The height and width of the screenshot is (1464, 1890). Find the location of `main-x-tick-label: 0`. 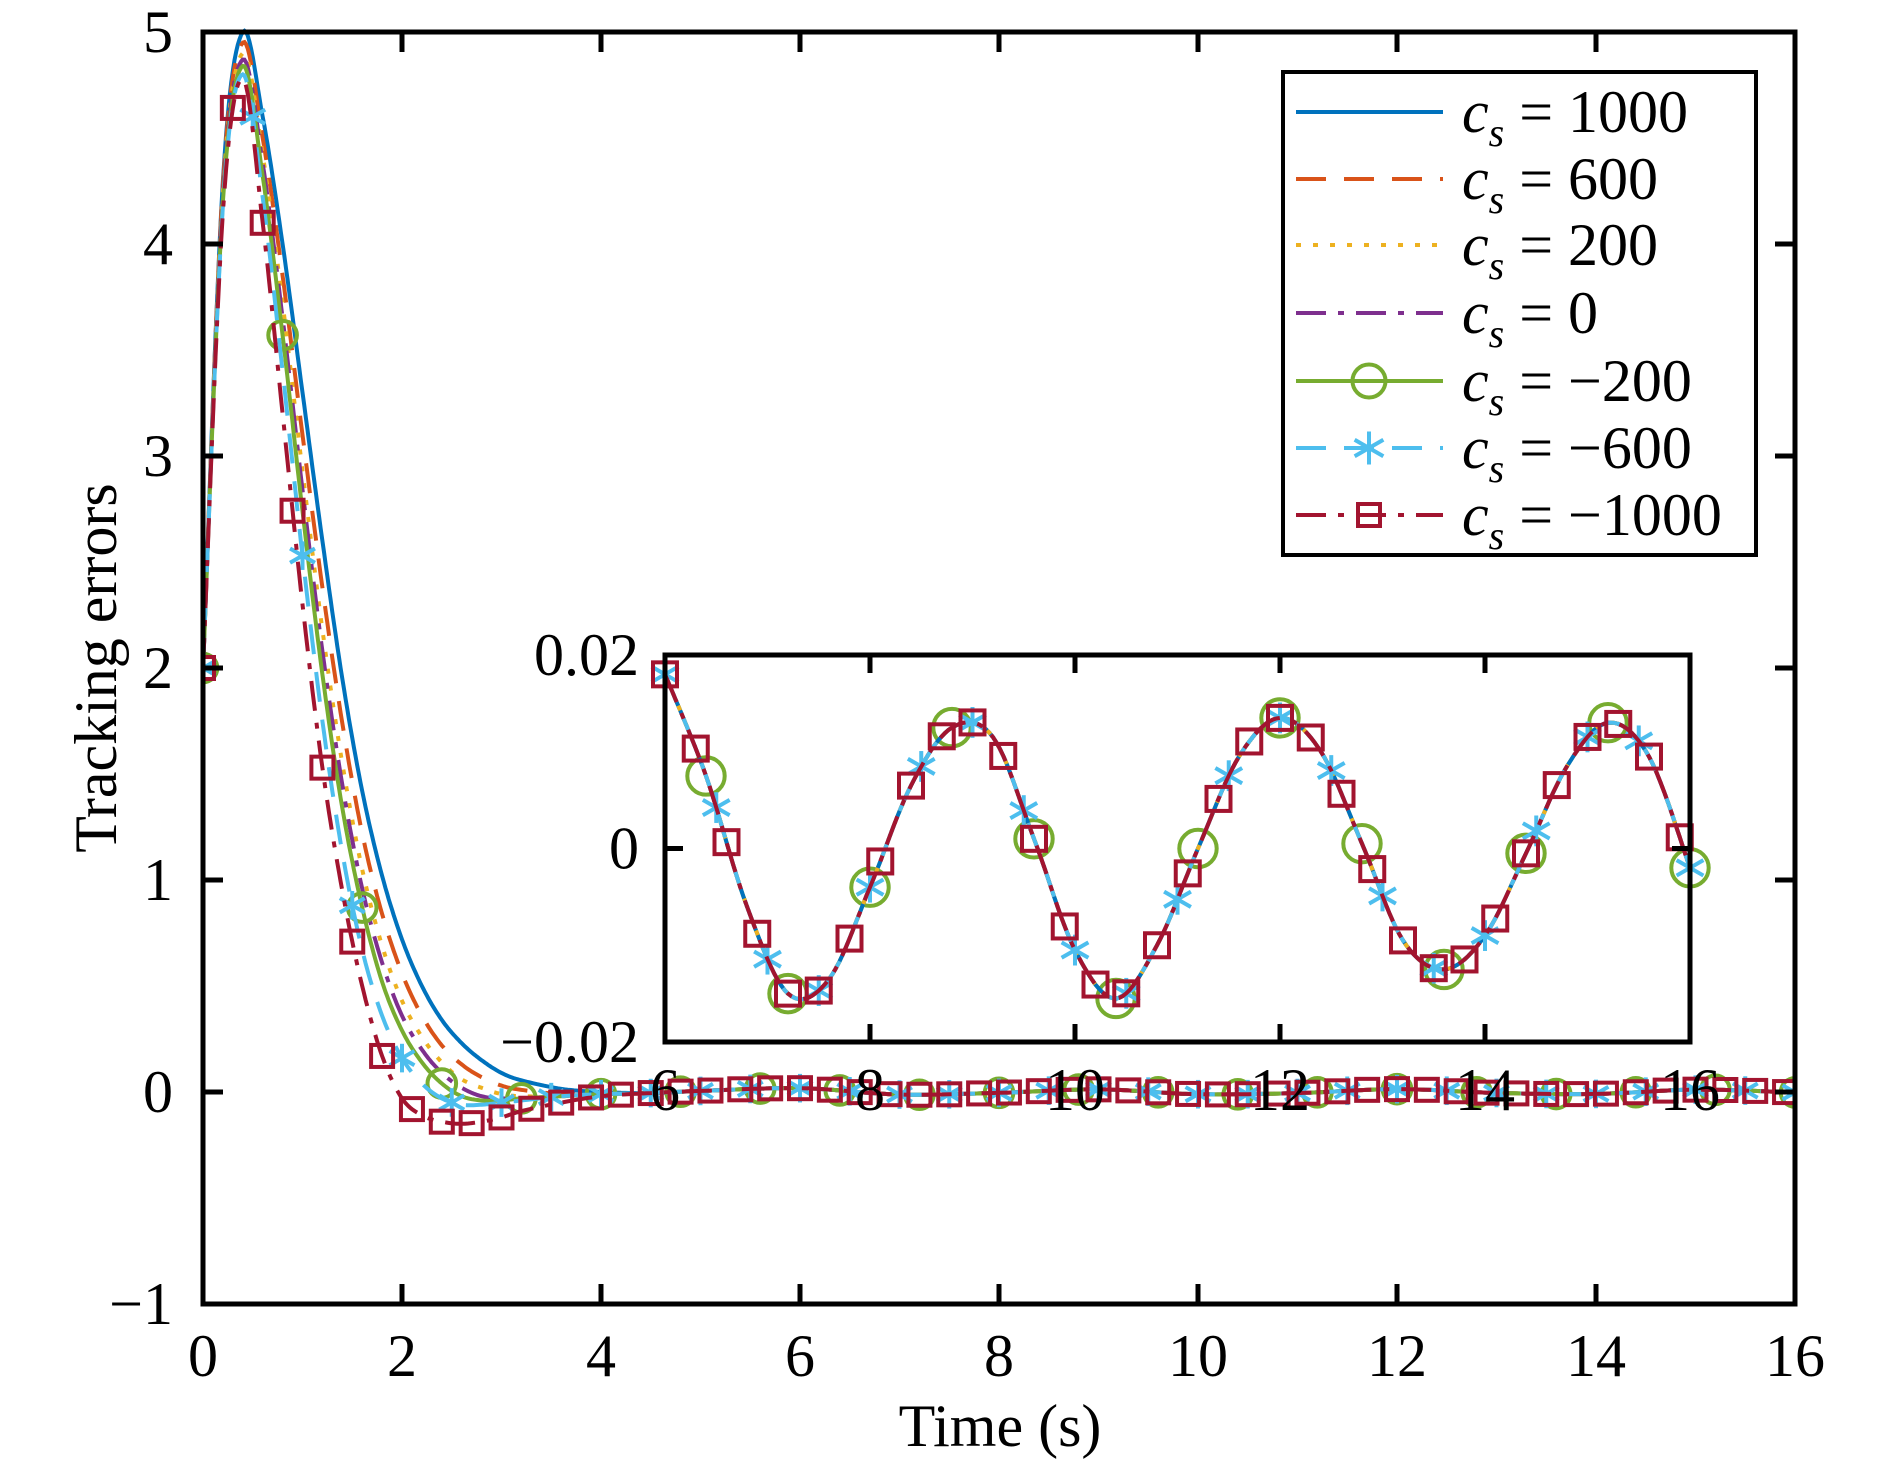

main-x-tick-label: 0 is located at coordinates (203, 1356).